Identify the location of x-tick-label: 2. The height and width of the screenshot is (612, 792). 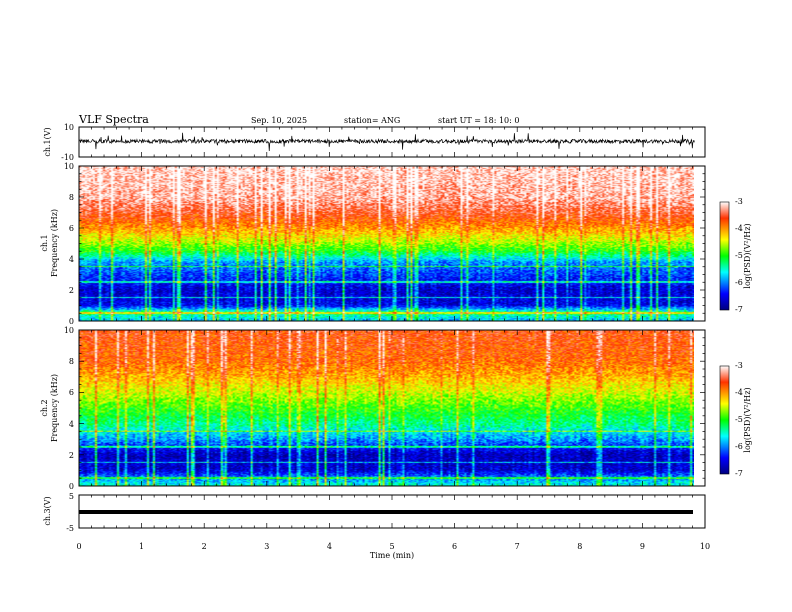
(204, 546).